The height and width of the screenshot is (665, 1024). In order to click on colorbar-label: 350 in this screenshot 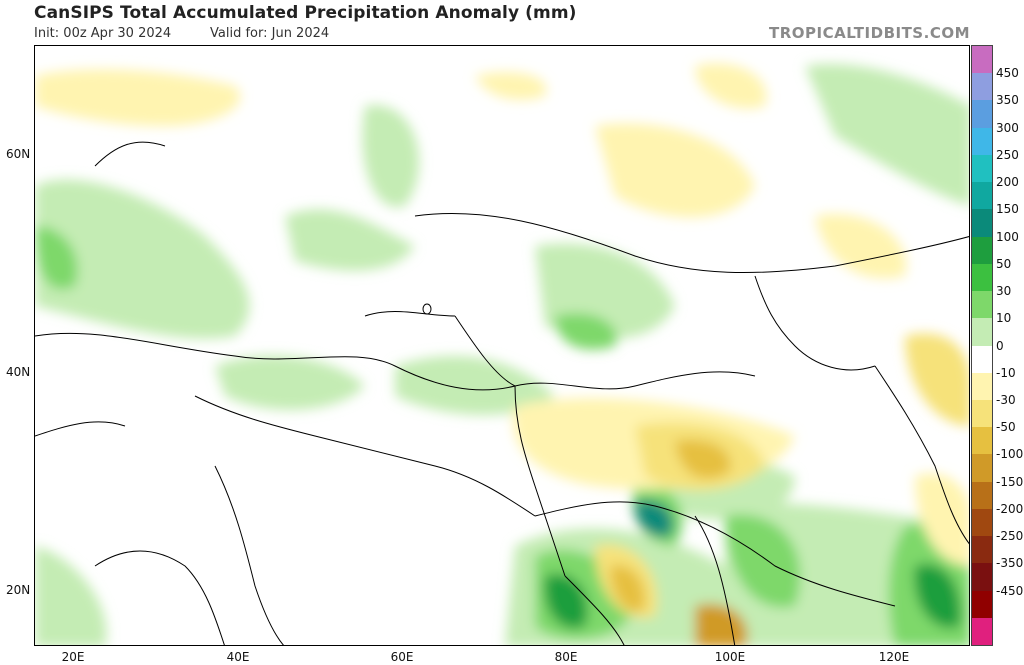, I will do `click(1007, 100)`.